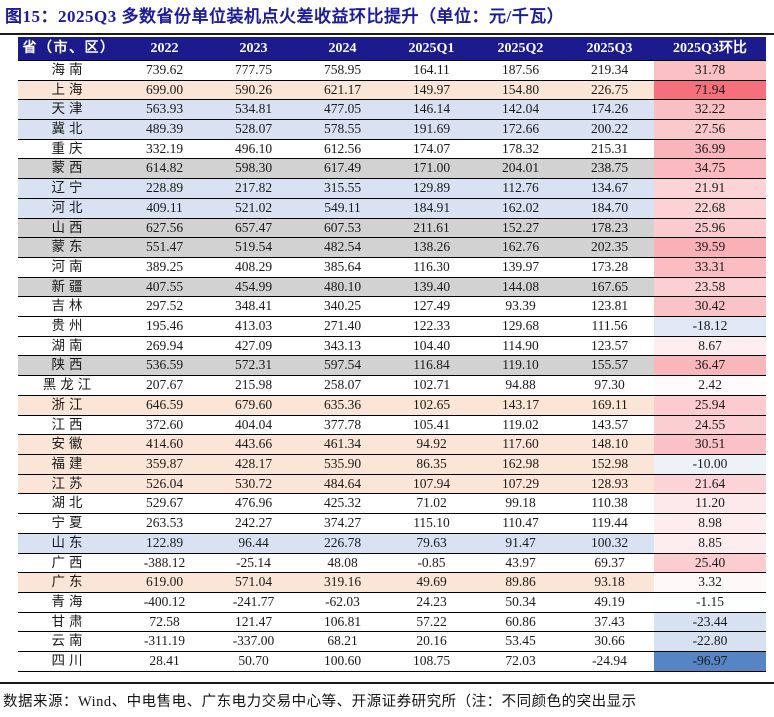 This screenshot has height=717, width=774. What do you see at coordinates (520, 385) in the screenshot?
I see `value-cell: 94.88` at bounding box center [520, 385].